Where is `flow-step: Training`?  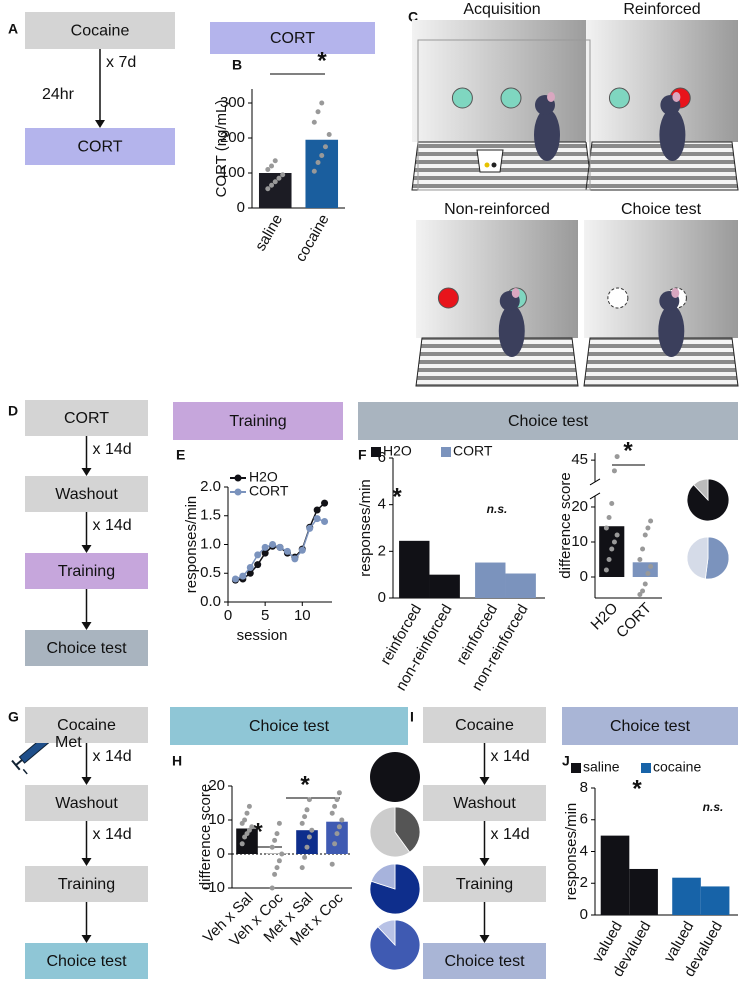
flow-step: Training is located at coordinates (484, 884).